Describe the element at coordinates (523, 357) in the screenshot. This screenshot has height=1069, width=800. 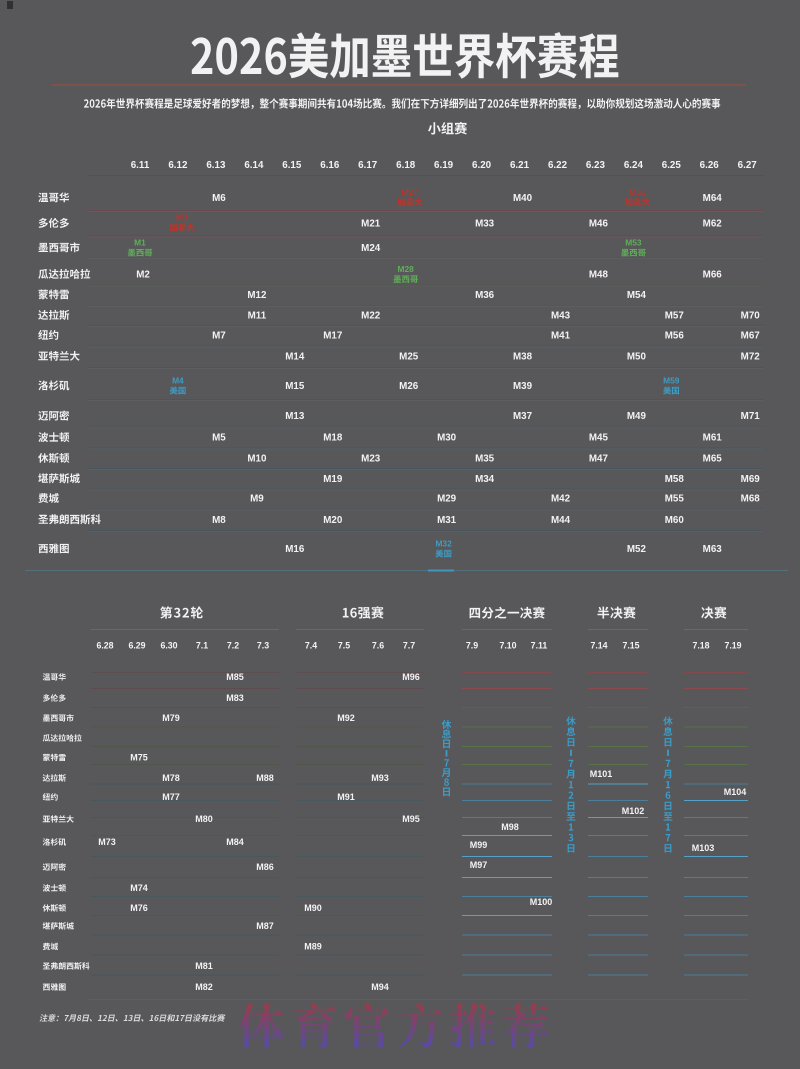
I see `svg-text: M38` at that location.